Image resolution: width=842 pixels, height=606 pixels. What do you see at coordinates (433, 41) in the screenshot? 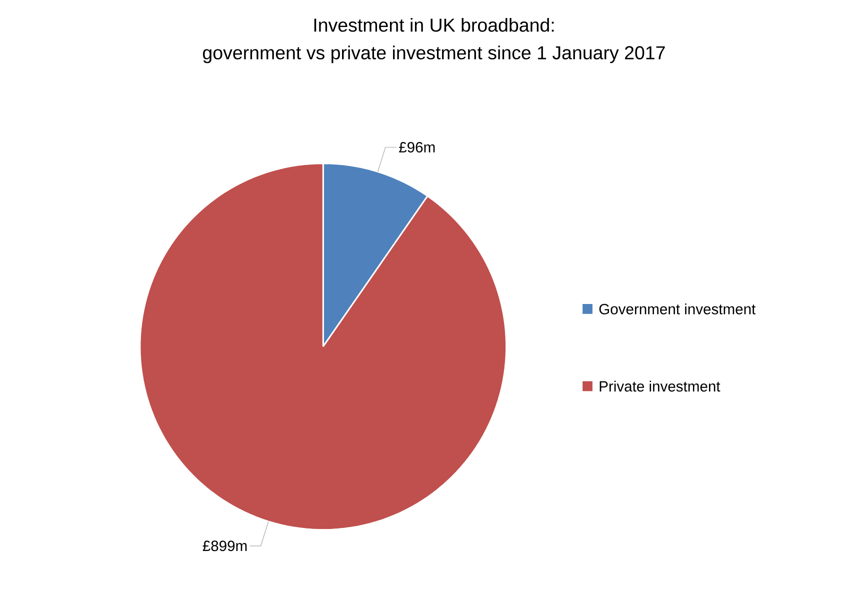
I see `chart-title: Investment in UK broadband: government vs private investment since 1 January 2017` at bounding box center [433, 41].